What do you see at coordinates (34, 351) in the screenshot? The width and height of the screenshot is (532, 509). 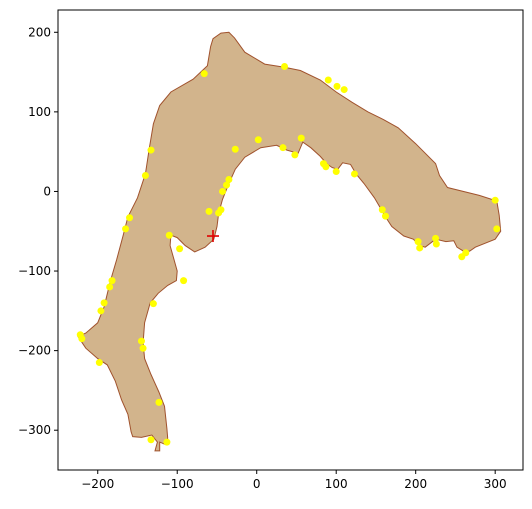 I see `y-tick-label: −200` at bounding box center [34, 351].